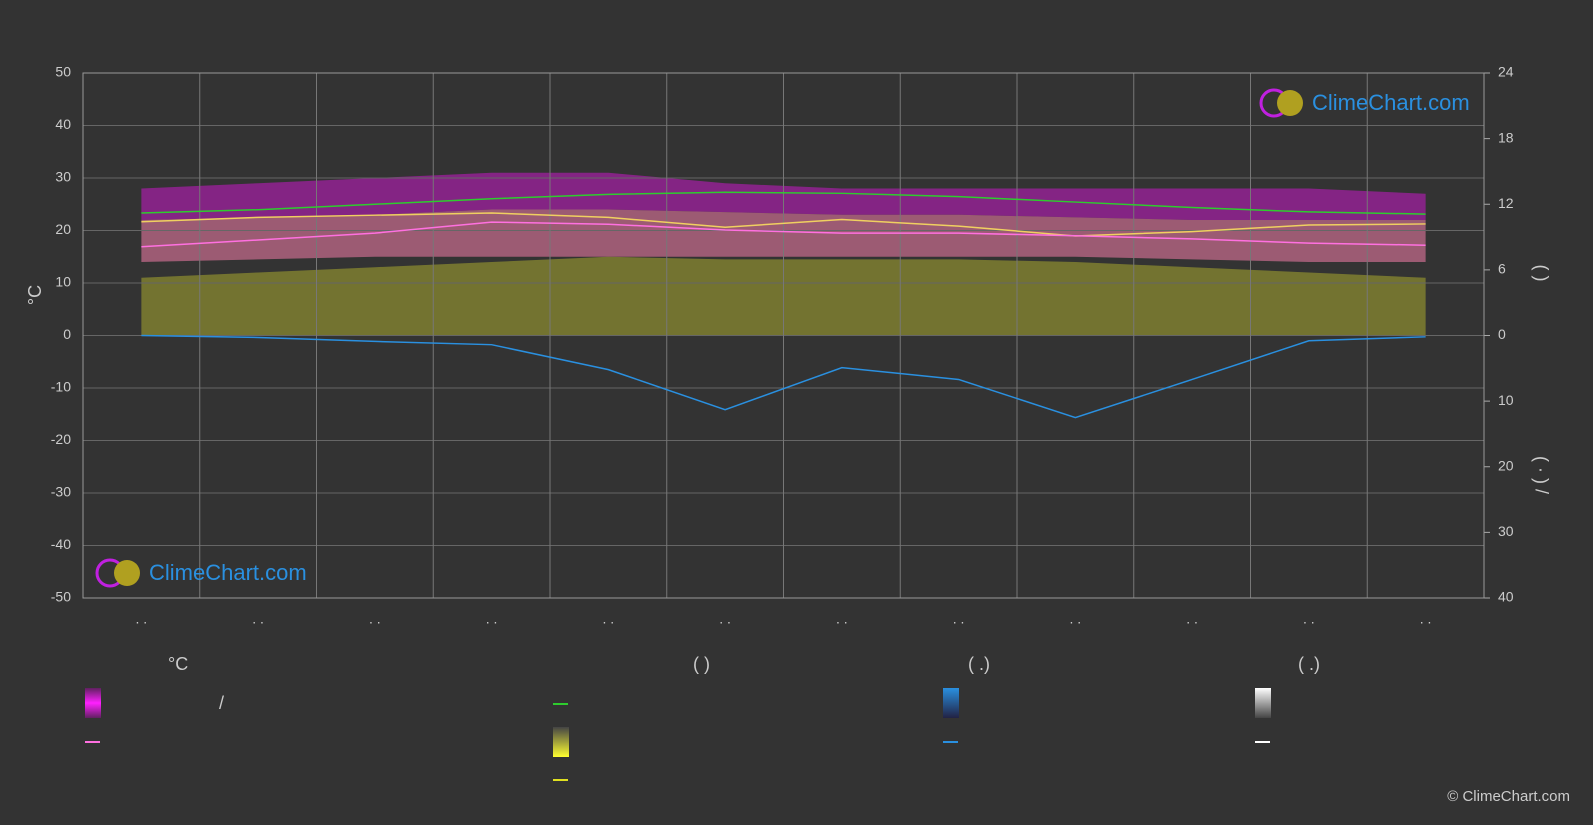 This screenshot has height=825, width=1593. Describe the element at coordinates (1506, 531) in the screenshot. I see `y3-tick-label: 30` at that location.